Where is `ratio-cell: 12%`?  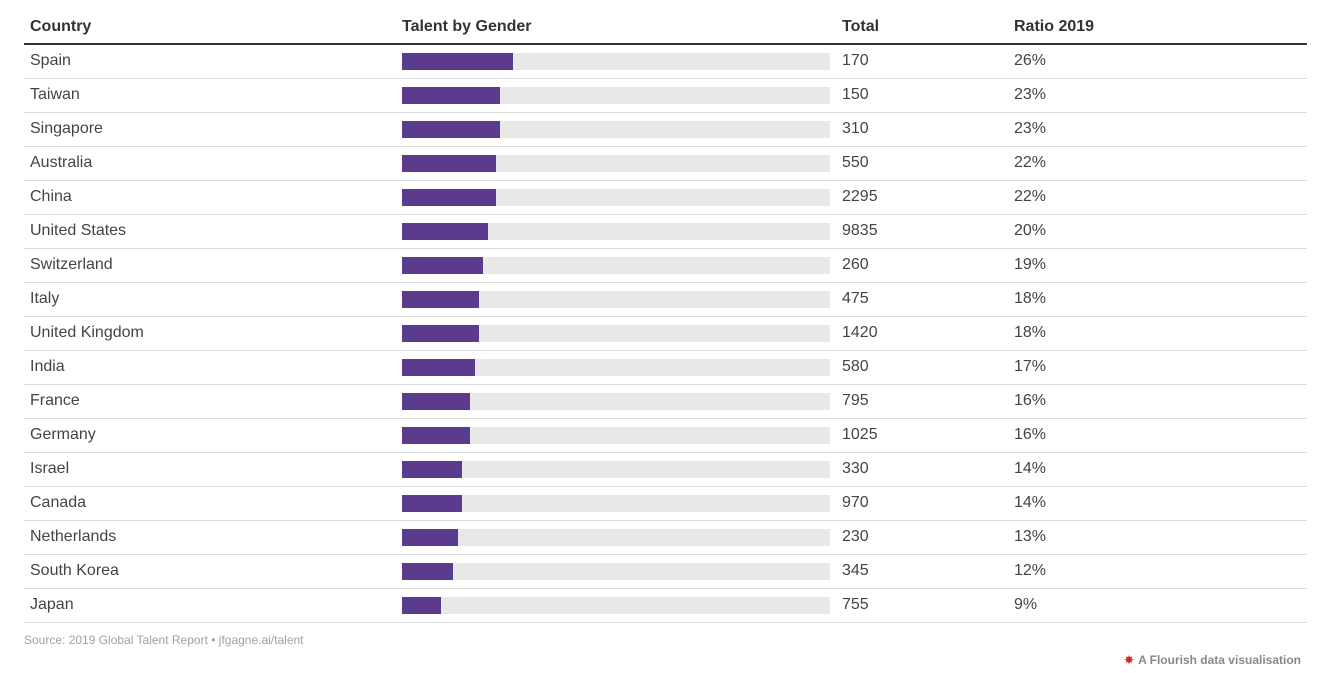 ratio-cell: 12% is located at coordinates (1030, 570).